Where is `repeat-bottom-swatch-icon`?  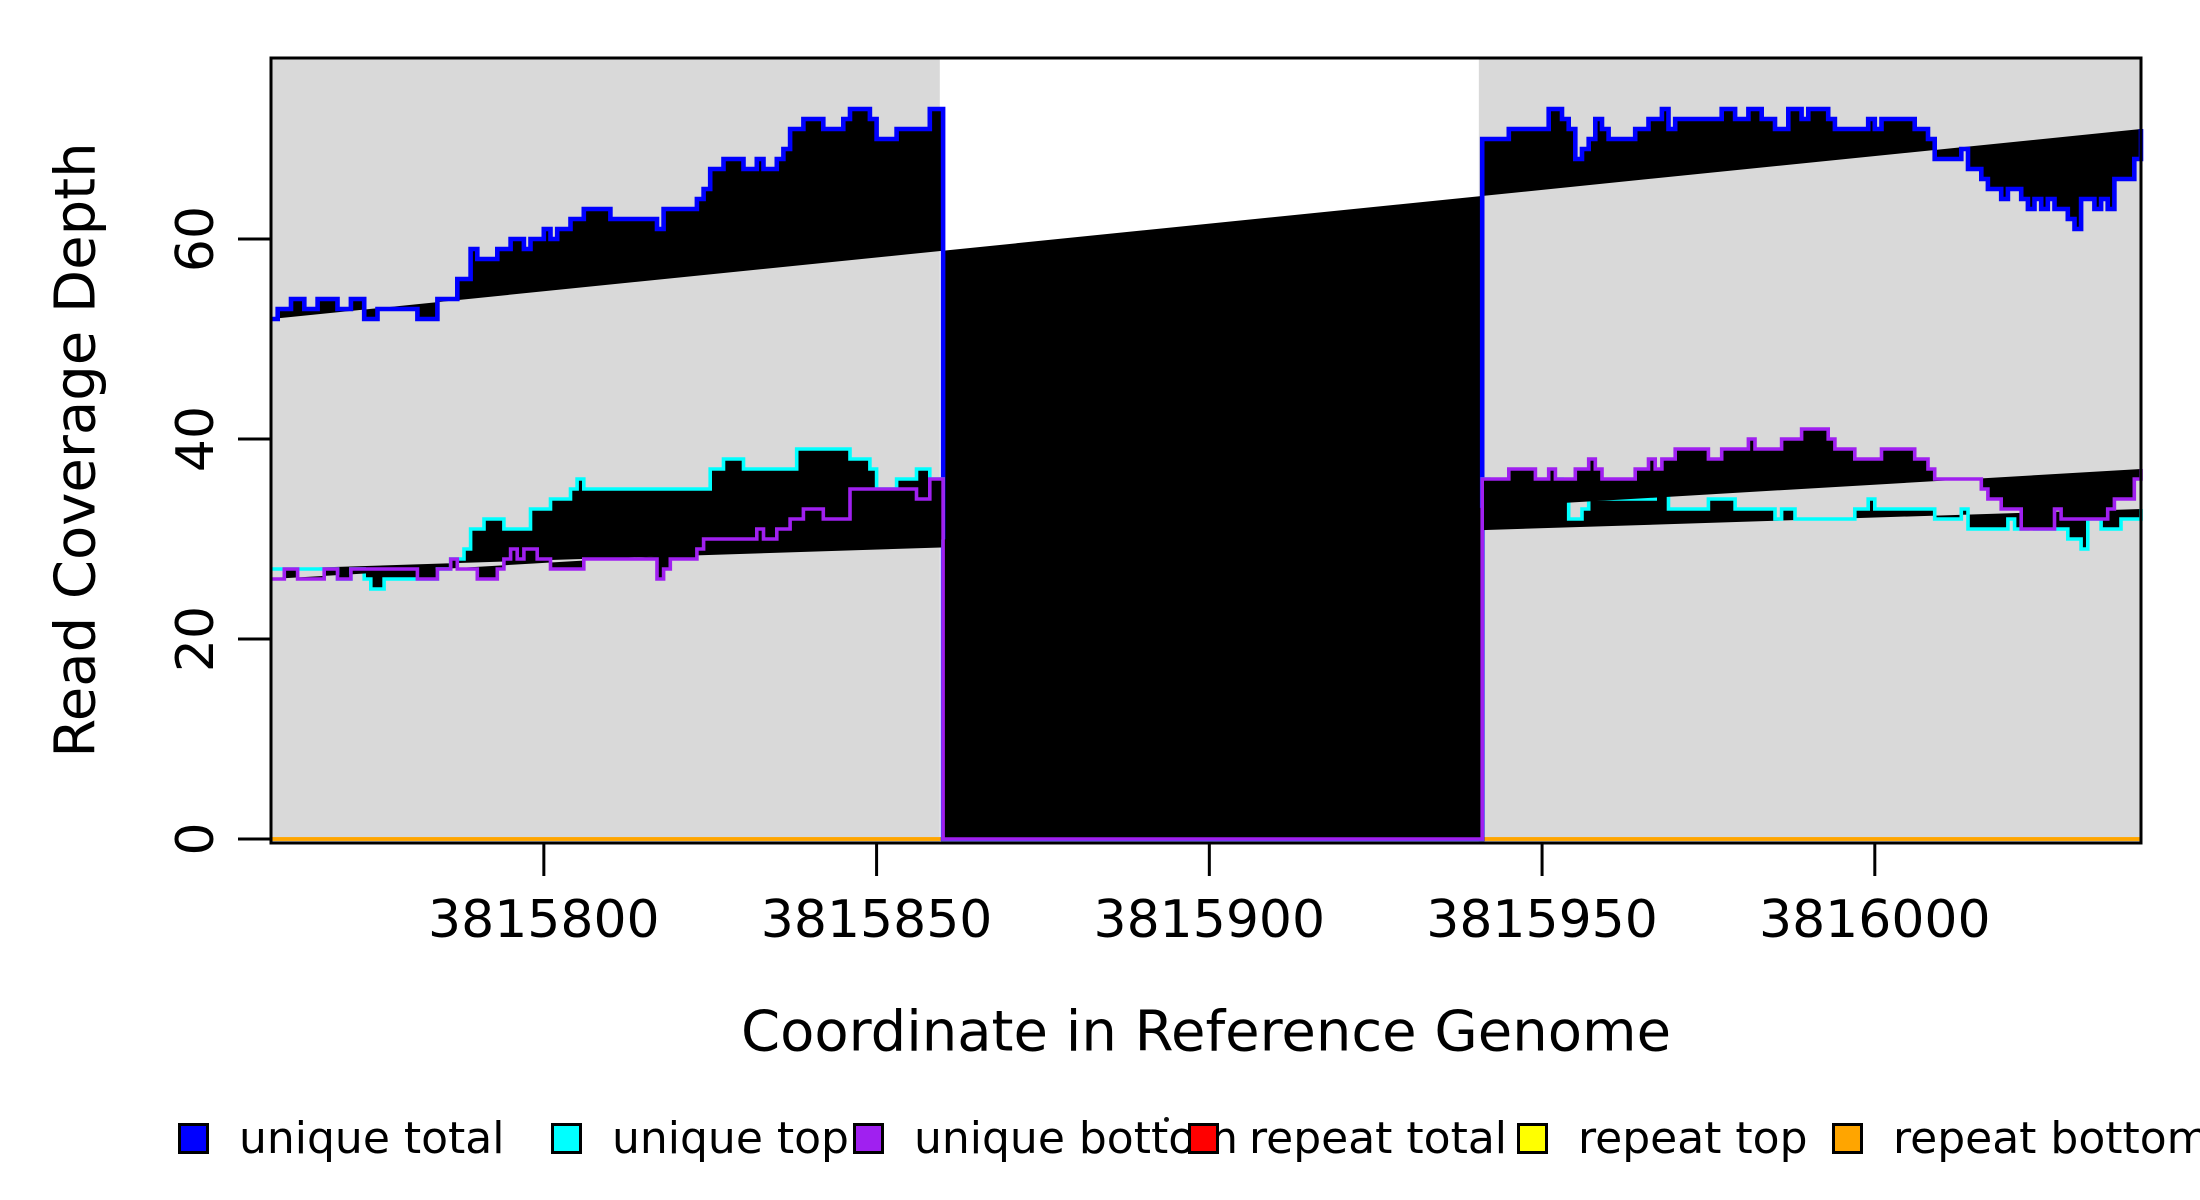
repeat-bottom-swatch-icon is located at coordinates (1847, 1138).